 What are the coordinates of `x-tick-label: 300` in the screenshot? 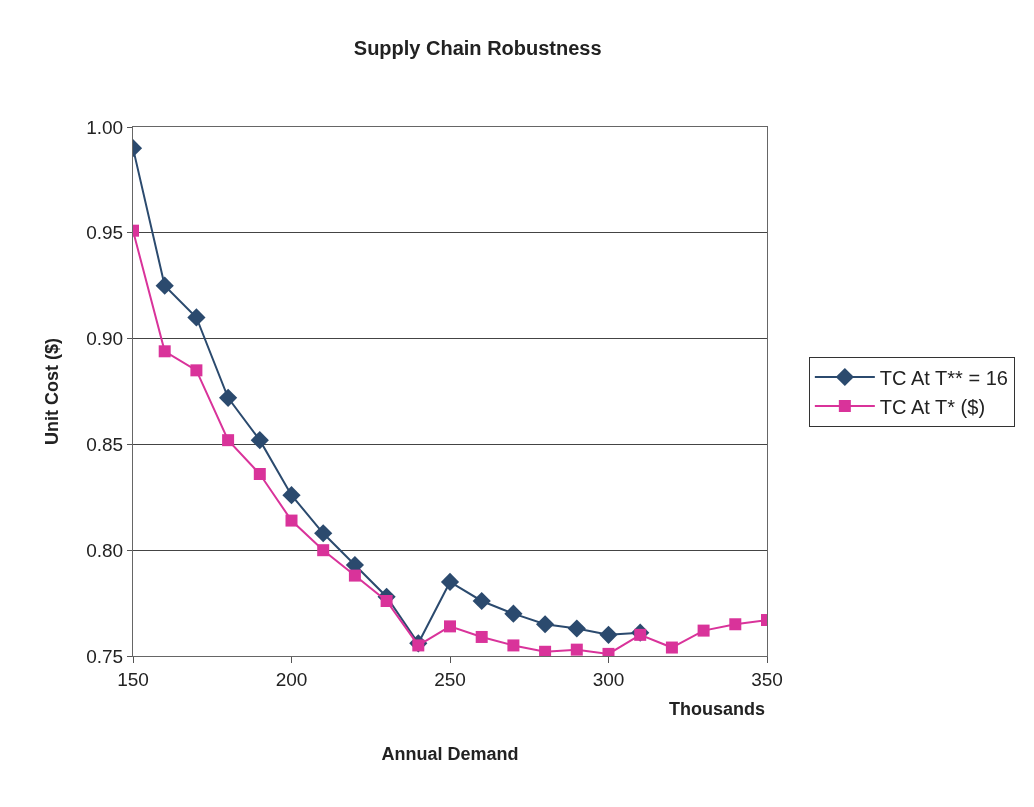 It's located at (608, 679).